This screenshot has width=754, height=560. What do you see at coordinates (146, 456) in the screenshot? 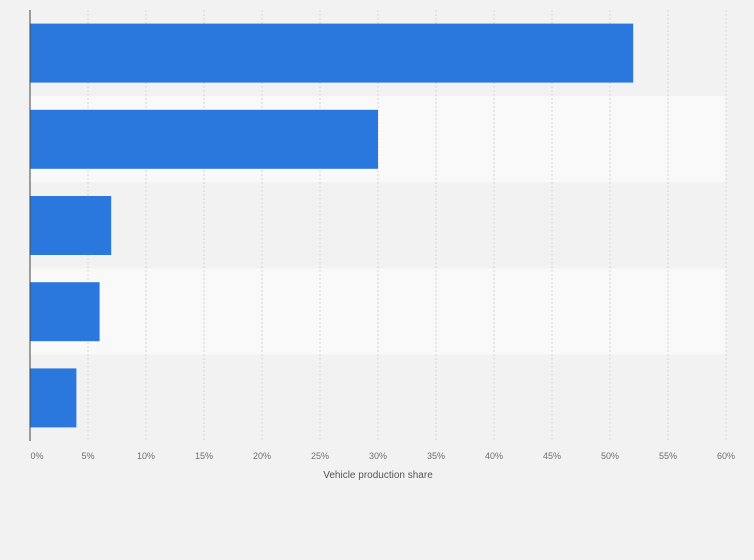
I see `x-tick-label: 10%` at bounding box center [146, 456].